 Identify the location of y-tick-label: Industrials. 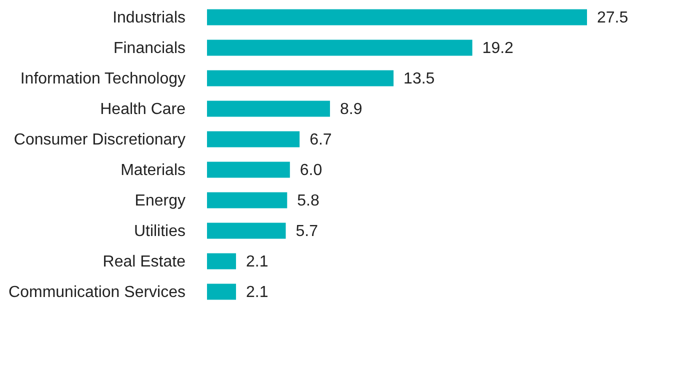
(149, 17).